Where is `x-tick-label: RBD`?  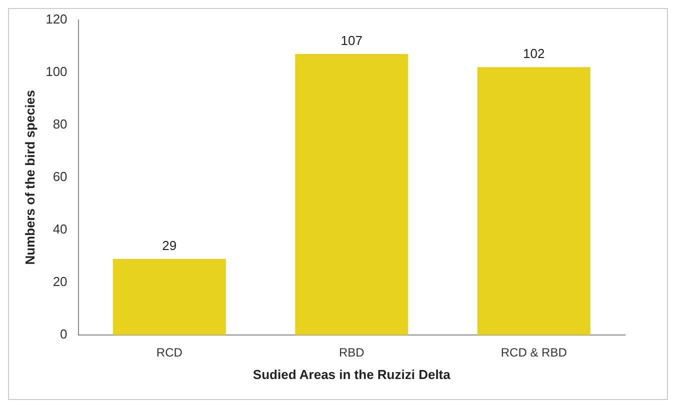 x-tick-label: RBD is located at coordinates (351, 353).